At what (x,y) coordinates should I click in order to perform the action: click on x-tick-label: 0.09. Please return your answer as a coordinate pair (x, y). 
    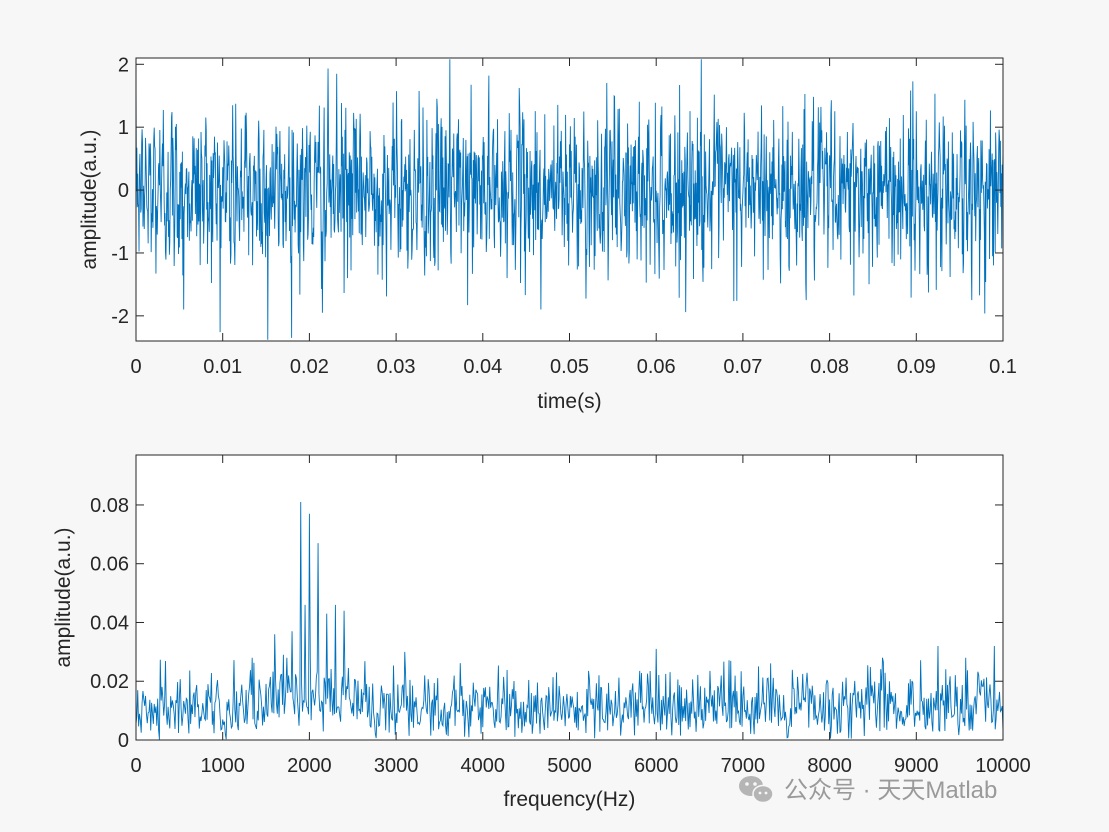
    Looking at the image, I should click on (916, 367).